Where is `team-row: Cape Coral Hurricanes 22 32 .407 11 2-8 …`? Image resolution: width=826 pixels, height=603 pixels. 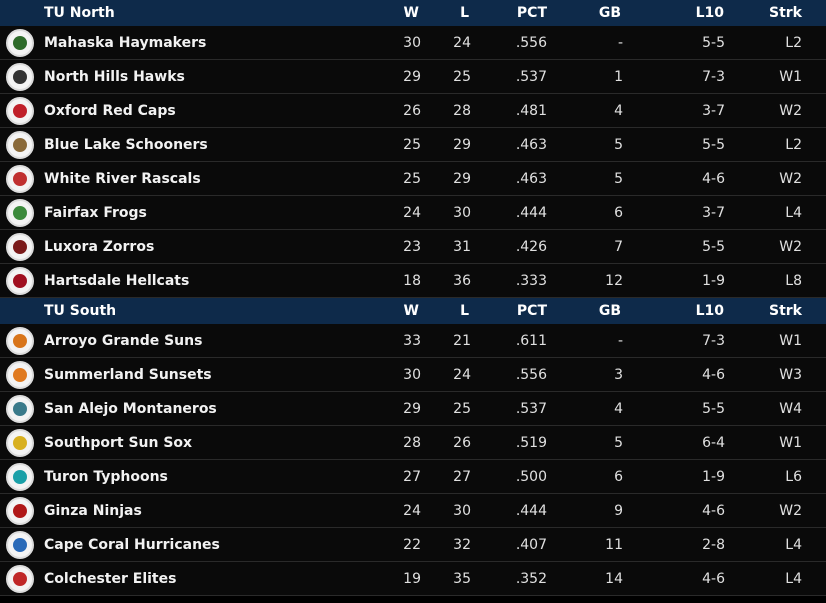 team-row: Cape Coral Hurricanes 22 32 .407 11 2-8 … is located at coordinates (413, 545).